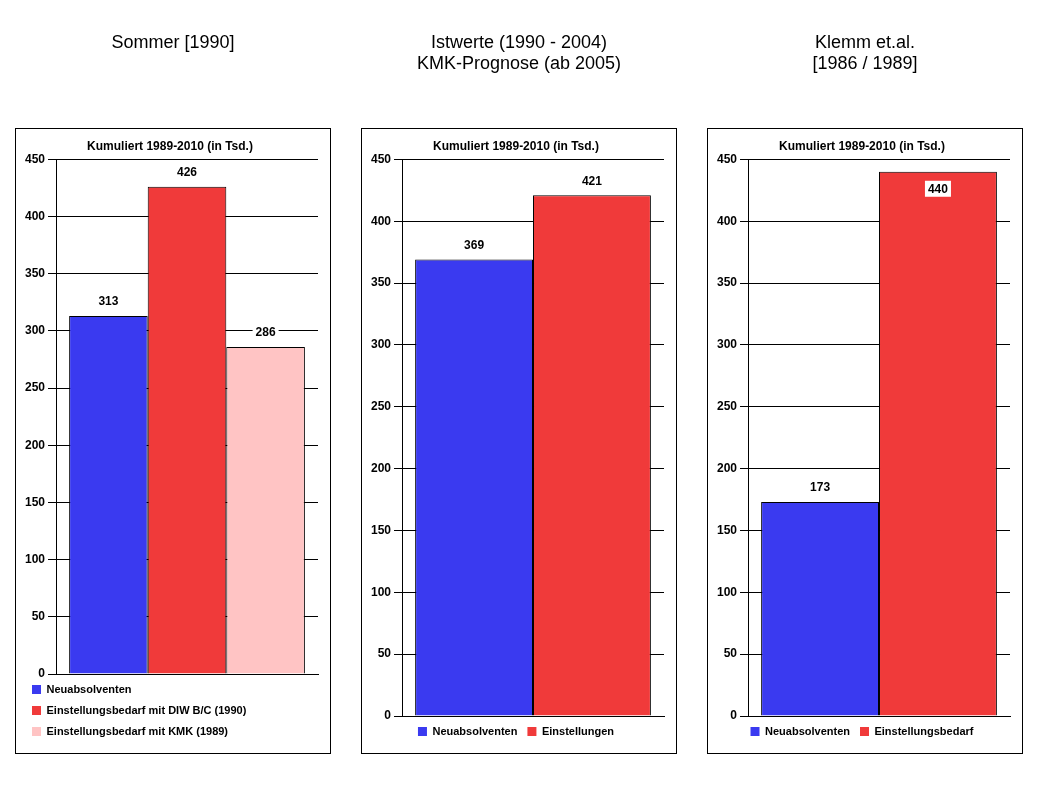 This screenshot has width=1056, height=791. I want to click on legend-label: Einstellungsbedarf, so click(924, 730).